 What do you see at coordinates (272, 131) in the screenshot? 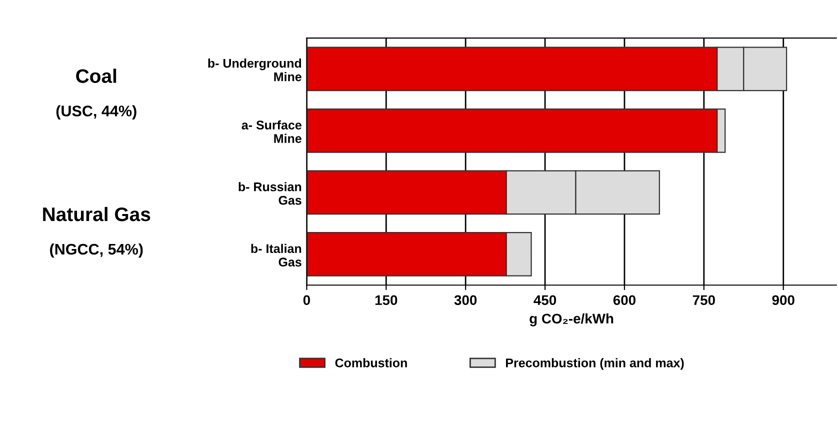
I see `y-tick-label: a- Surface Mine` at bounding box center [272, 131].